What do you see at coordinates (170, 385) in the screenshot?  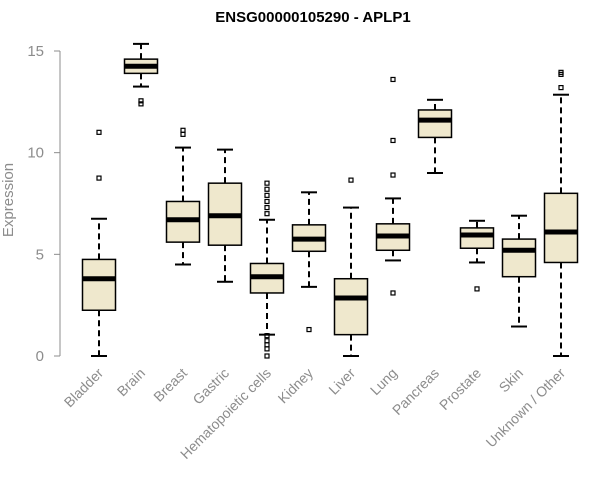 I see `x-tick-label: Breast` at bounding box center [170, 385].